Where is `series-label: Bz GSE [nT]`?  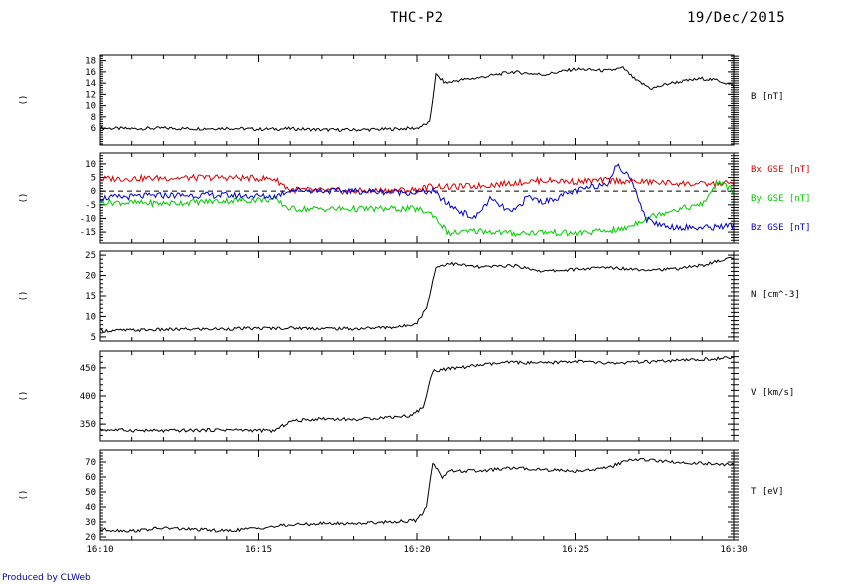 series-label: Bz GSE [nT] is located at coordinates (781, 228).